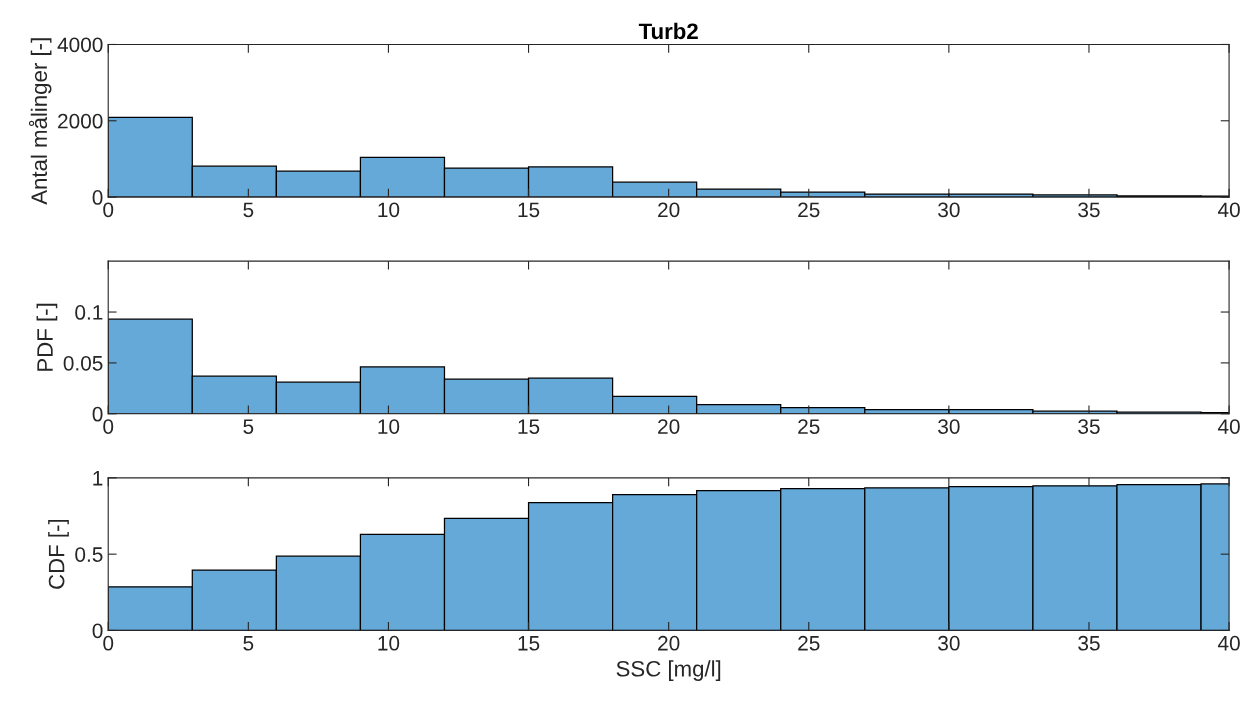 The width and height of the screenshot is (1244, 706). What do you see at coordinates (58, 554) in the screenshot?
I see `y-axis-title: CDF [-]` at bounding box center [58, 554].